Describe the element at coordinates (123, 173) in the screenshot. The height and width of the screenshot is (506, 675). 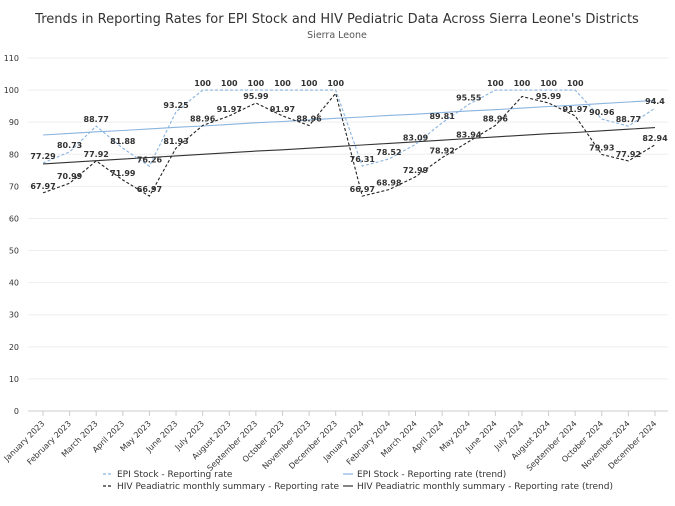
I see `hiv-data-label: 71.99` at that location.